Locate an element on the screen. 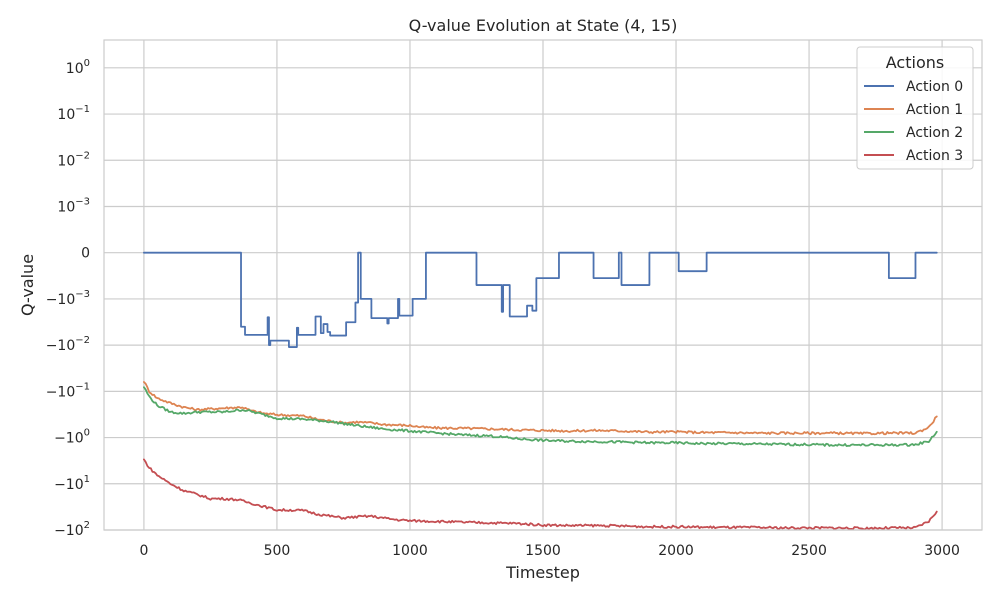 This screenshot has height=600, width=1000. y-tick-label: 10⁻³ is located at coordinates (73, 205).